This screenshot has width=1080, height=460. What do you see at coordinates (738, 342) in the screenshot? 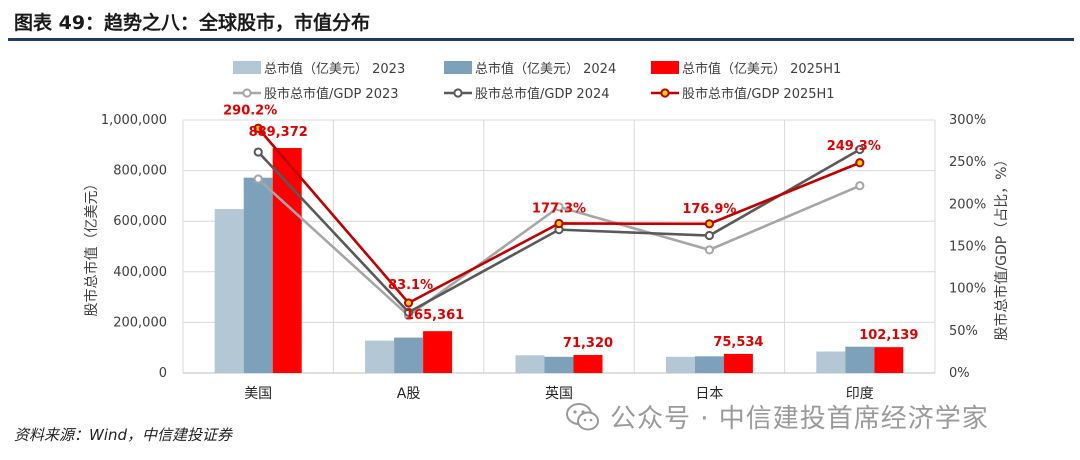
I see `bar-value-label: 75,534` at bounding box center [738, 342].